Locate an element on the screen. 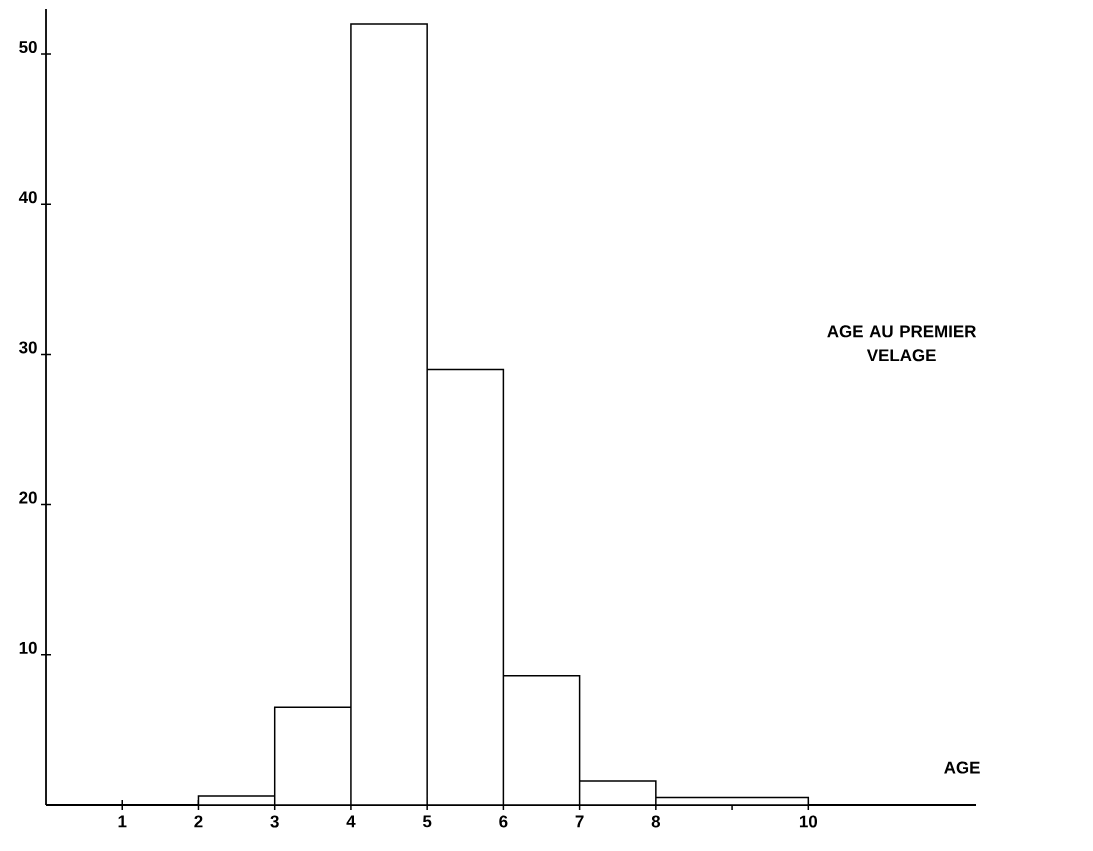 The width and height of the screenshot is (1093, 851). x-tick-label: 10 is located at coordinates (808, 821).